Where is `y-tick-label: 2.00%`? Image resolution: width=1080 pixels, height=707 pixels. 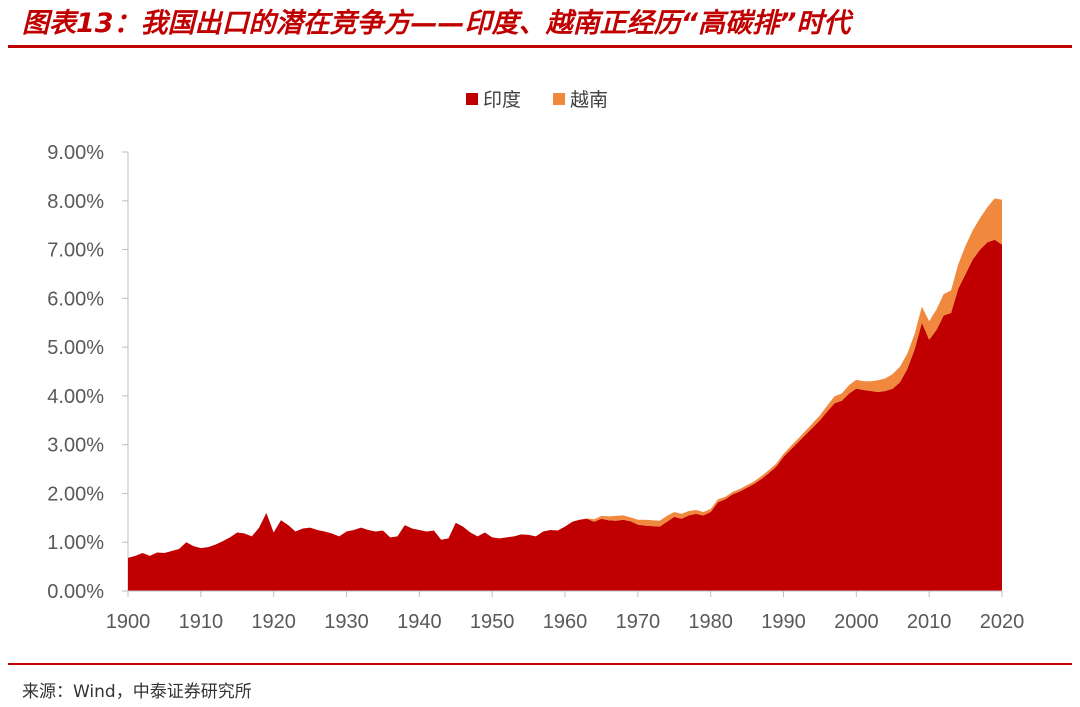
y-tick-label: 2.00% is located at coordinates (75, 494).